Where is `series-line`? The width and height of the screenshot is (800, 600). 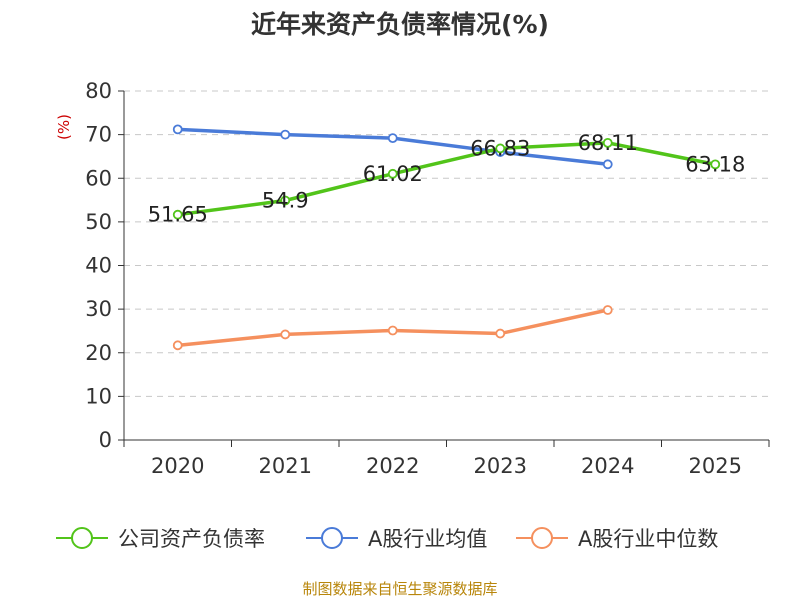 series-line is located at coordinates (446, 179).